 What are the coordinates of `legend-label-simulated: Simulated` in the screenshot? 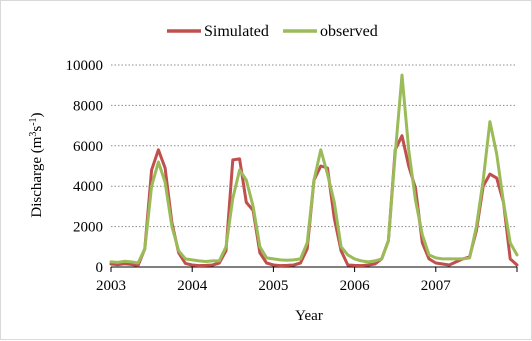 It's located at (236, 31).